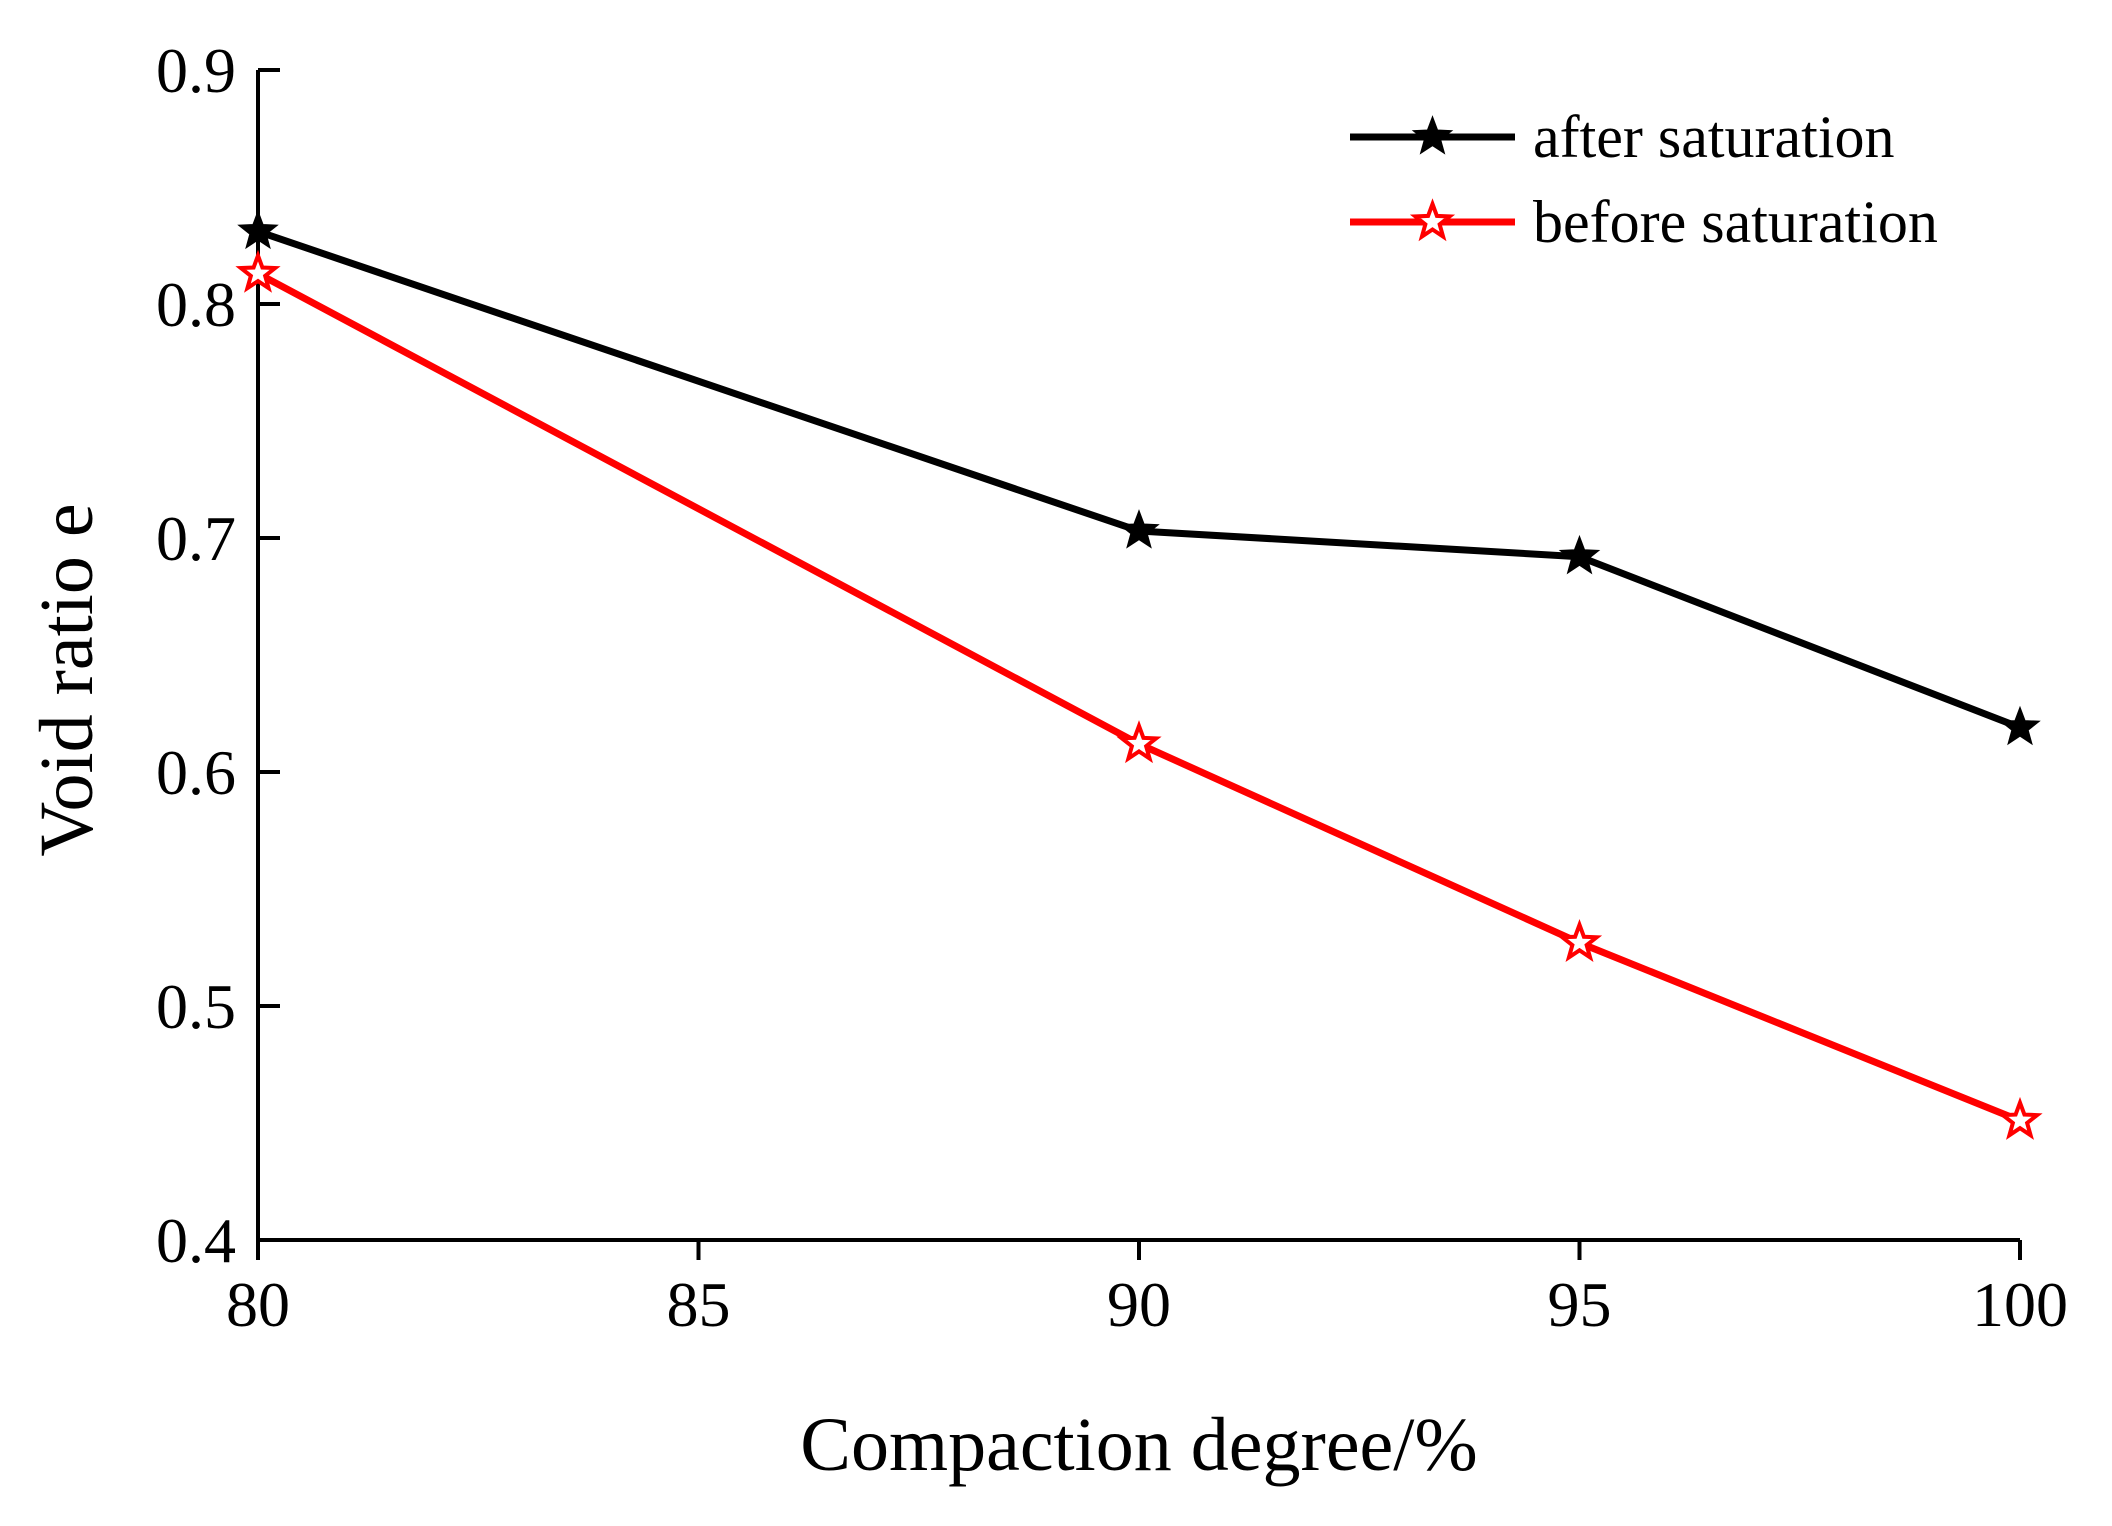  I want to click on y-tick-label: 0.8, so click(196, 304).